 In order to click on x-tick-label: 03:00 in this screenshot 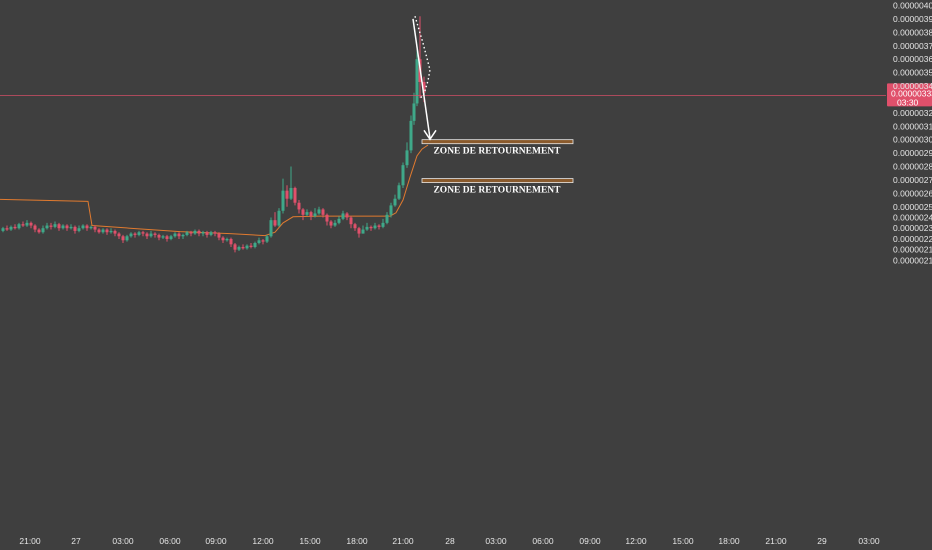, I will do `click(869, 541)`.